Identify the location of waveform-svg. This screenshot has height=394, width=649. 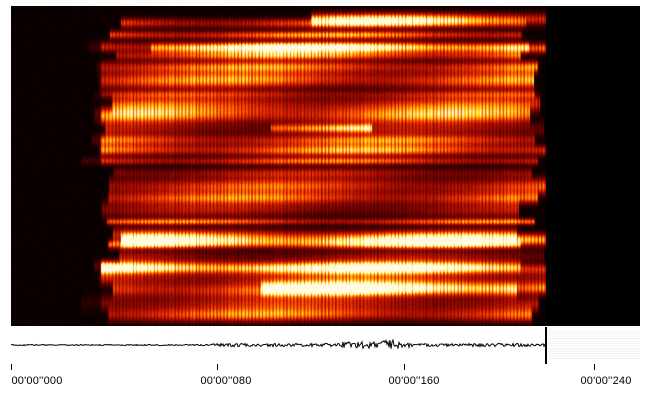
(325, 344).